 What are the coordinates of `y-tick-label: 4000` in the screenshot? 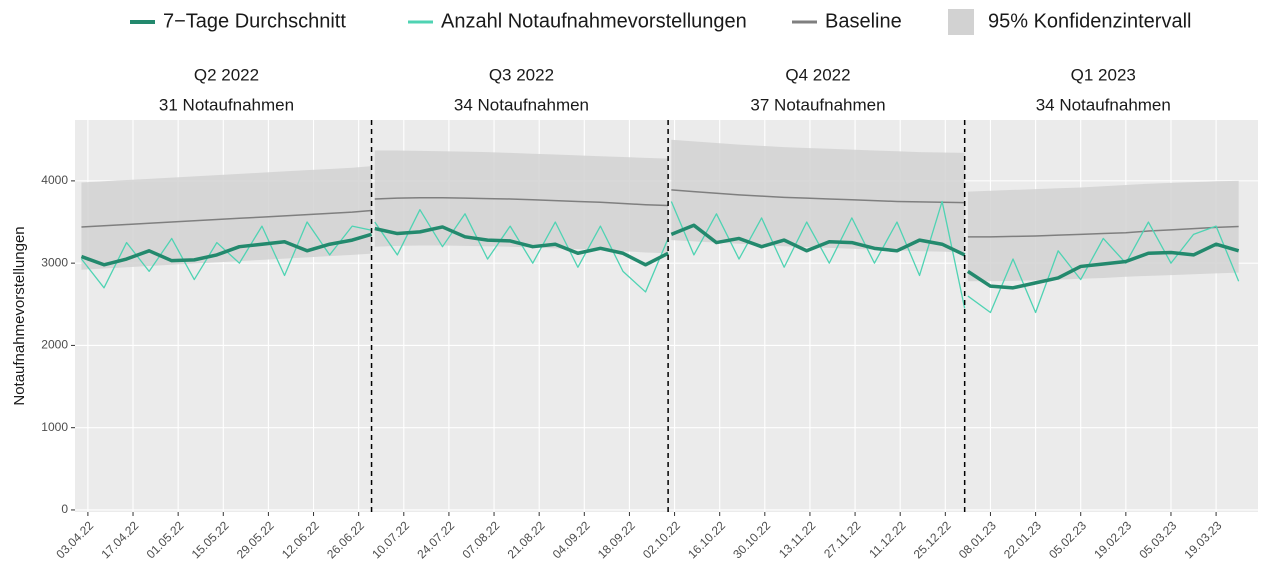 It's located at (54, 180).